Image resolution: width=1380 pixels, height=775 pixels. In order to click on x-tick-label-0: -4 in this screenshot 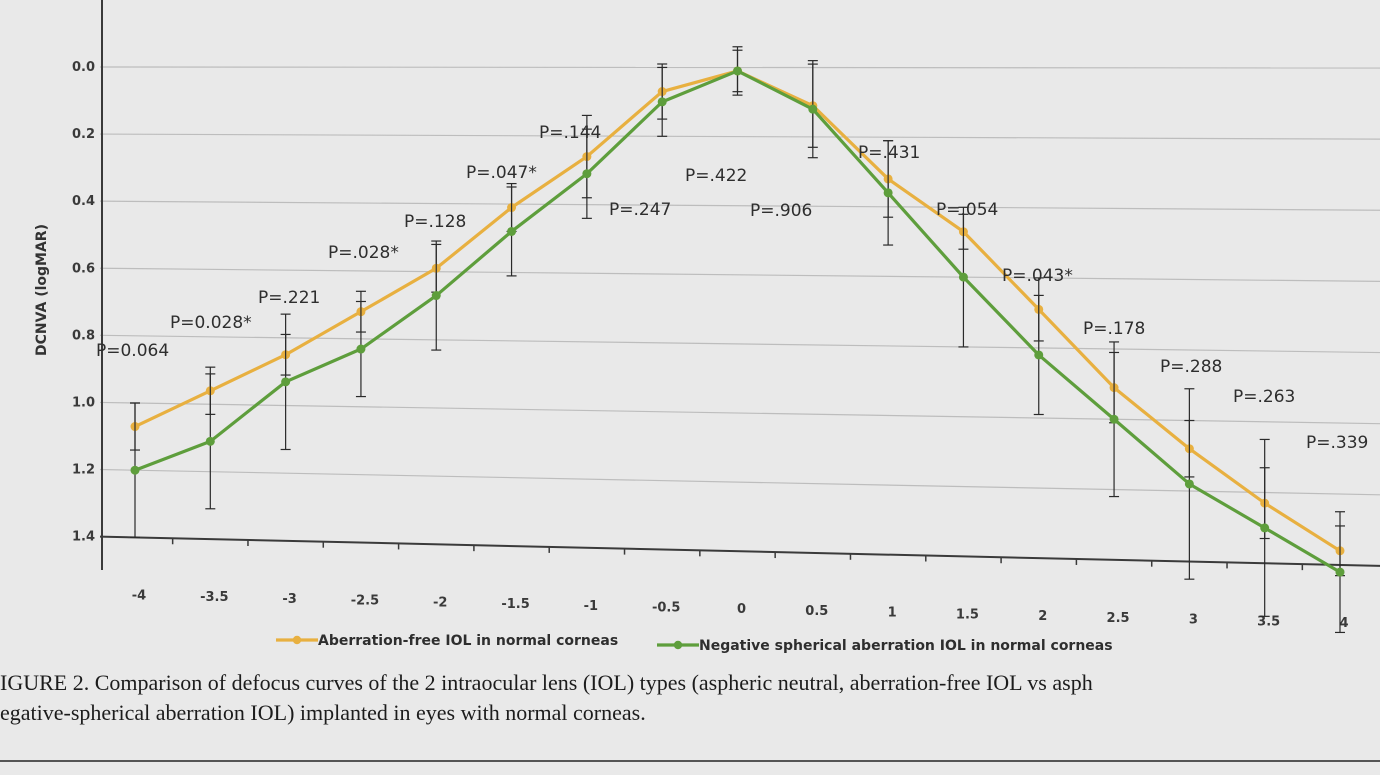, I will do `click(139, 595)`.